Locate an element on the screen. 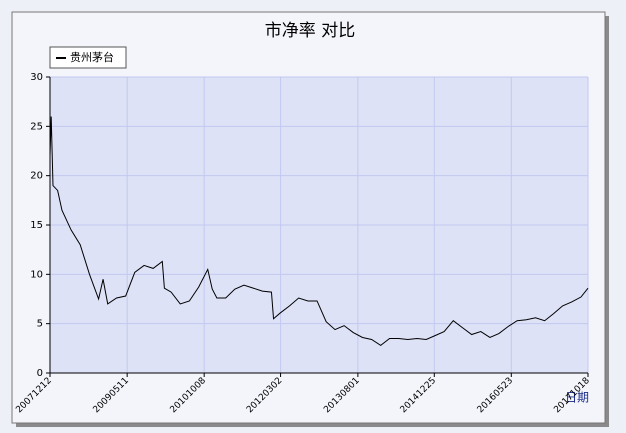 This screenshot has height=433, width=626. legend: 贵州茅台 is located at coordinates (88, 57).